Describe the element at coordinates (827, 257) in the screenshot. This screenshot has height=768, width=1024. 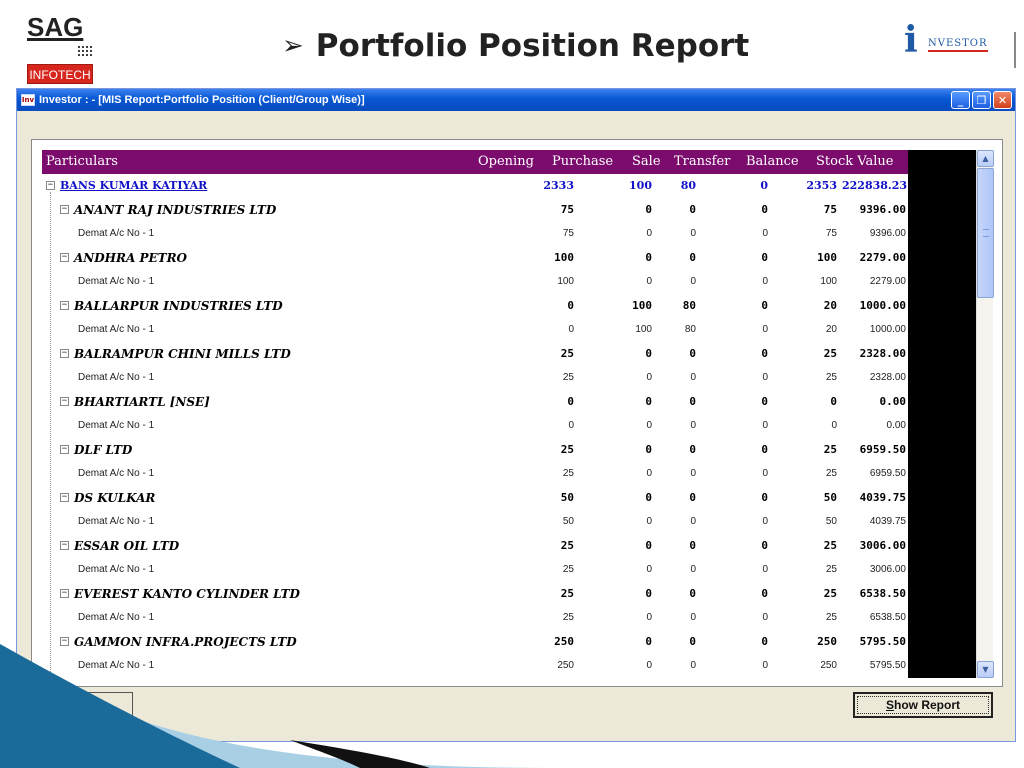
I see `stock-balance: 100` at that location.